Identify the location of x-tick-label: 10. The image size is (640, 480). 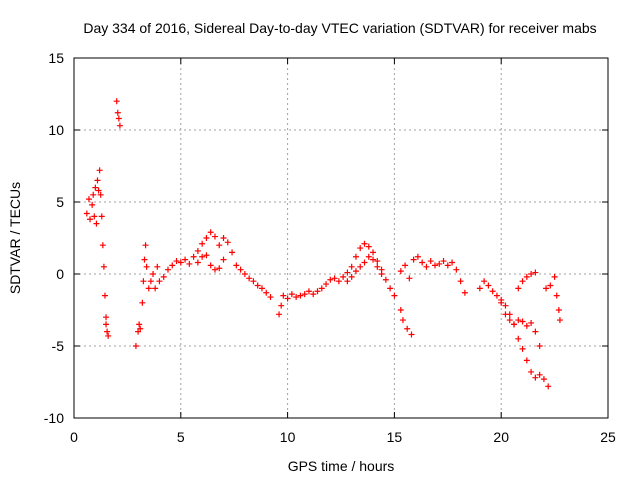
(288, 437).